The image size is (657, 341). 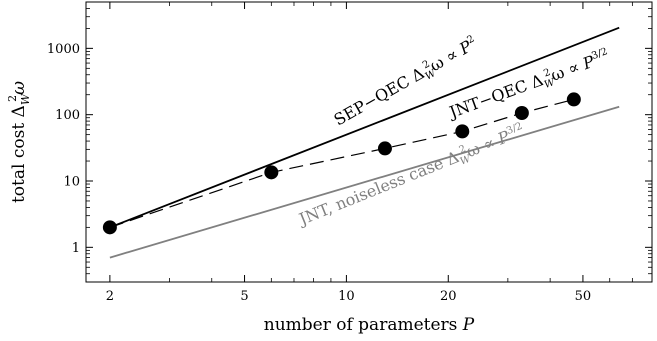 I want to click on y-tick-label: 1000, so click(x=63, y=49).